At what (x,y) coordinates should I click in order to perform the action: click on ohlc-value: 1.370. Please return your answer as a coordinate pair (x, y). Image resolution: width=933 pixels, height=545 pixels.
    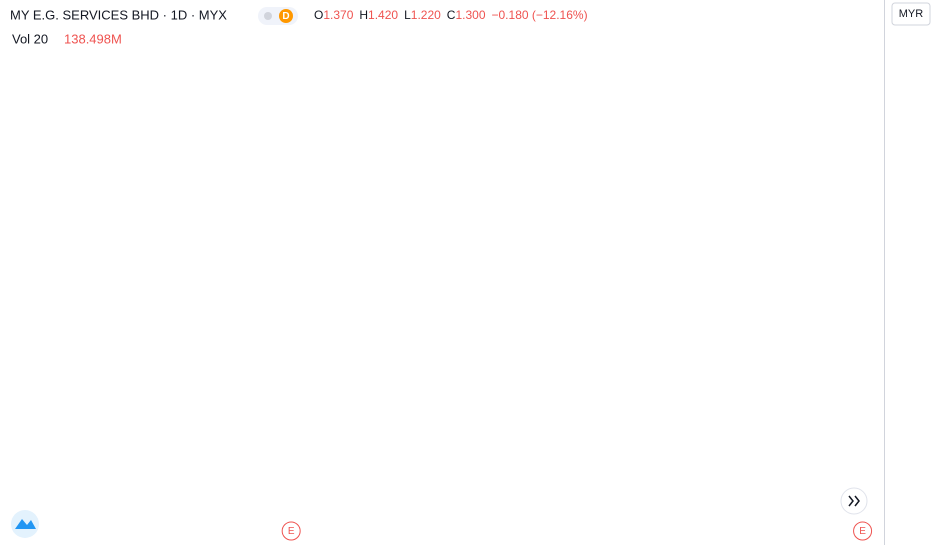
    Looking at the image, I should click on (338, 15).